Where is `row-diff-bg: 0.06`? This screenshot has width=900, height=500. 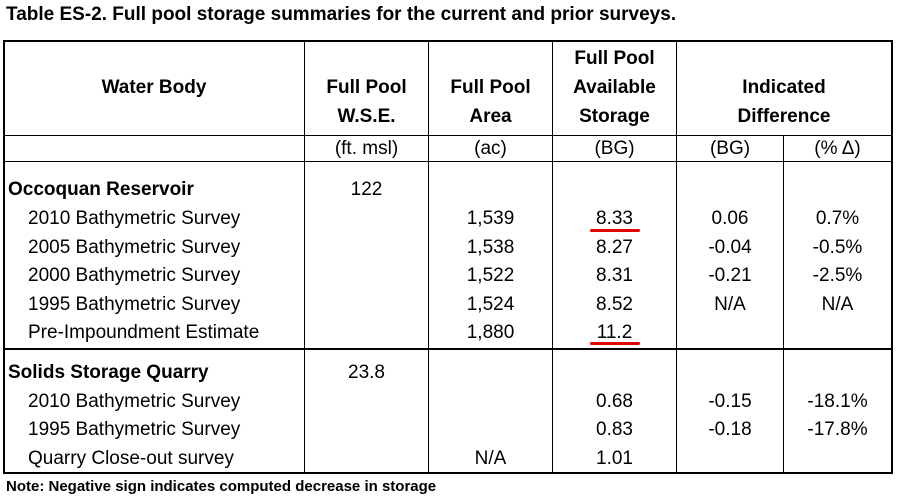 row-diff-bg: 0.06 is located at coordinates (730, 218).